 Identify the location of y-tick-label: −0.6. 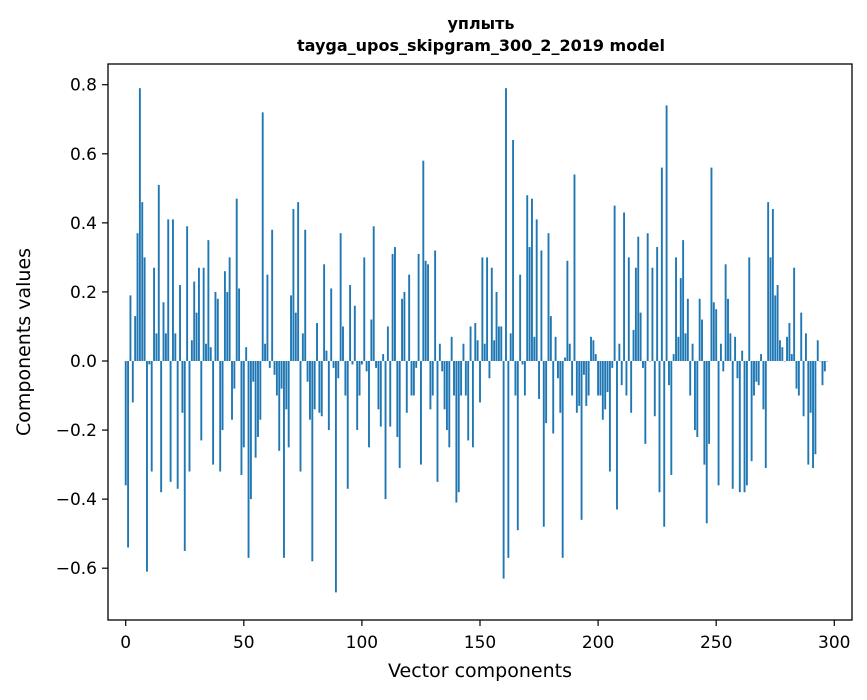
(76, 569).